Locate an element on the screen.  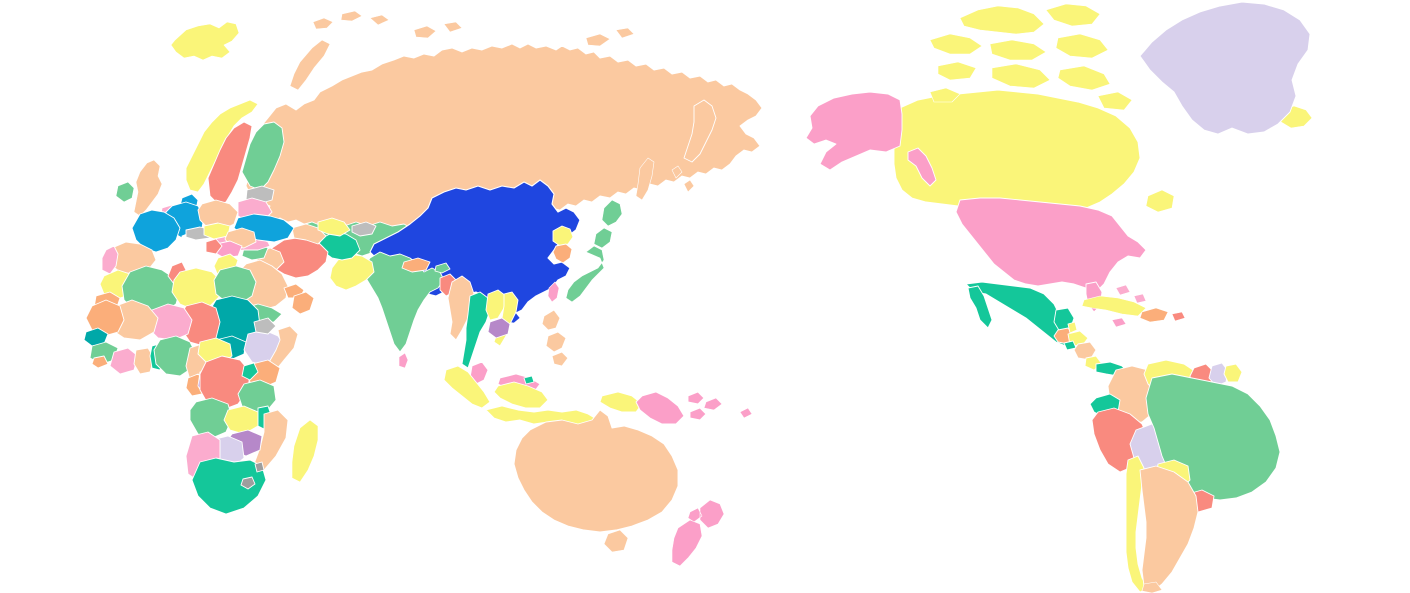
country-belize is located at coordinates (1072, 327).